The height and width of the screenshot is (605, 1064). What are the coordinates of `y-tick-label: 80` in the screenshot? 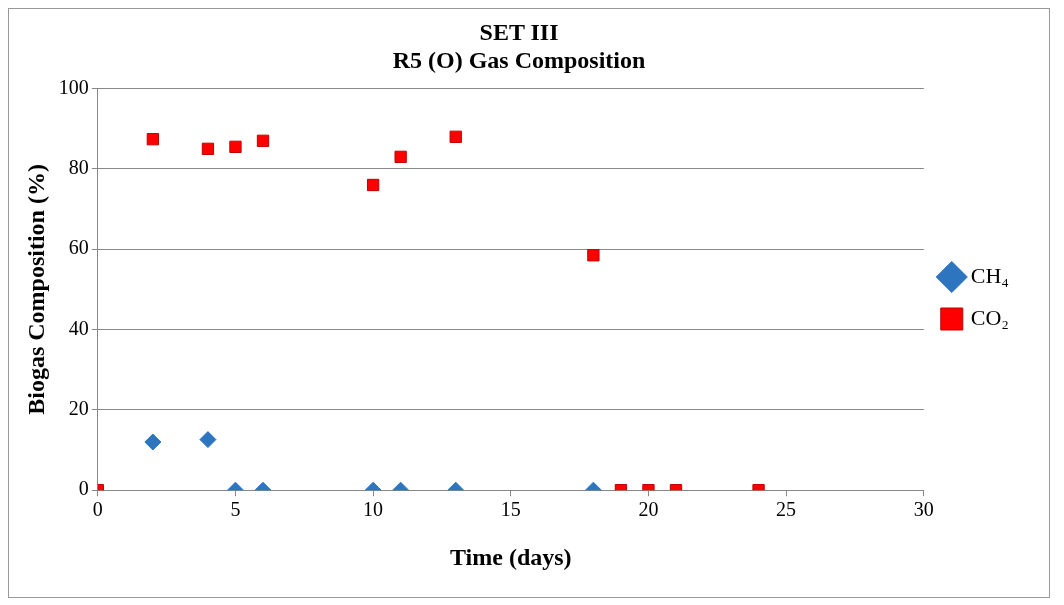 It's located at (78, 167).